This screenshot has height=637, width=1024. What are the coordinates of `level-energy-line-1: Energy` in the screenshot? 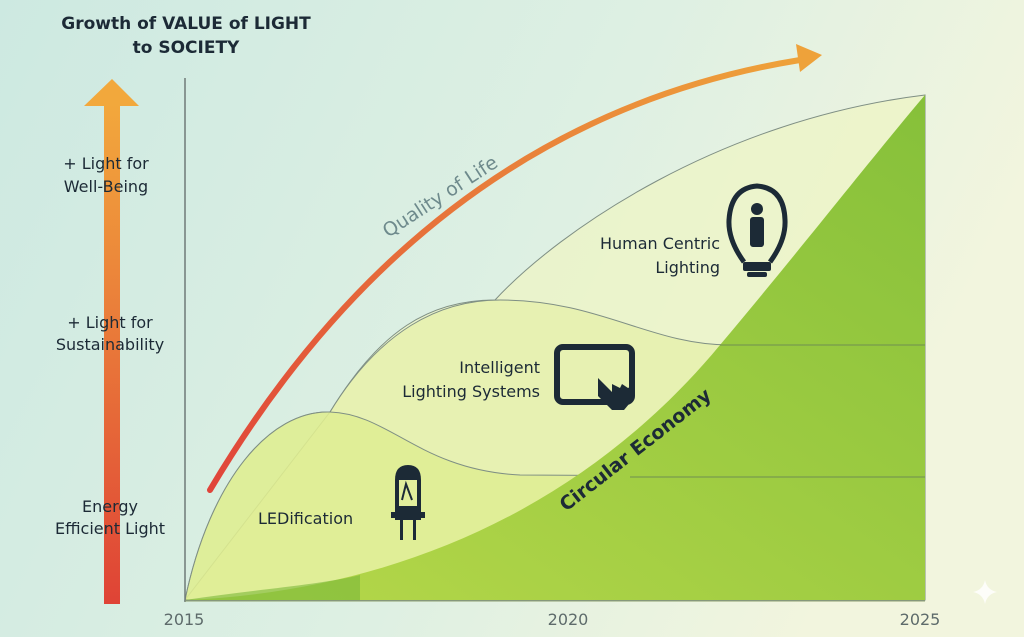 It's located at (110, 506).